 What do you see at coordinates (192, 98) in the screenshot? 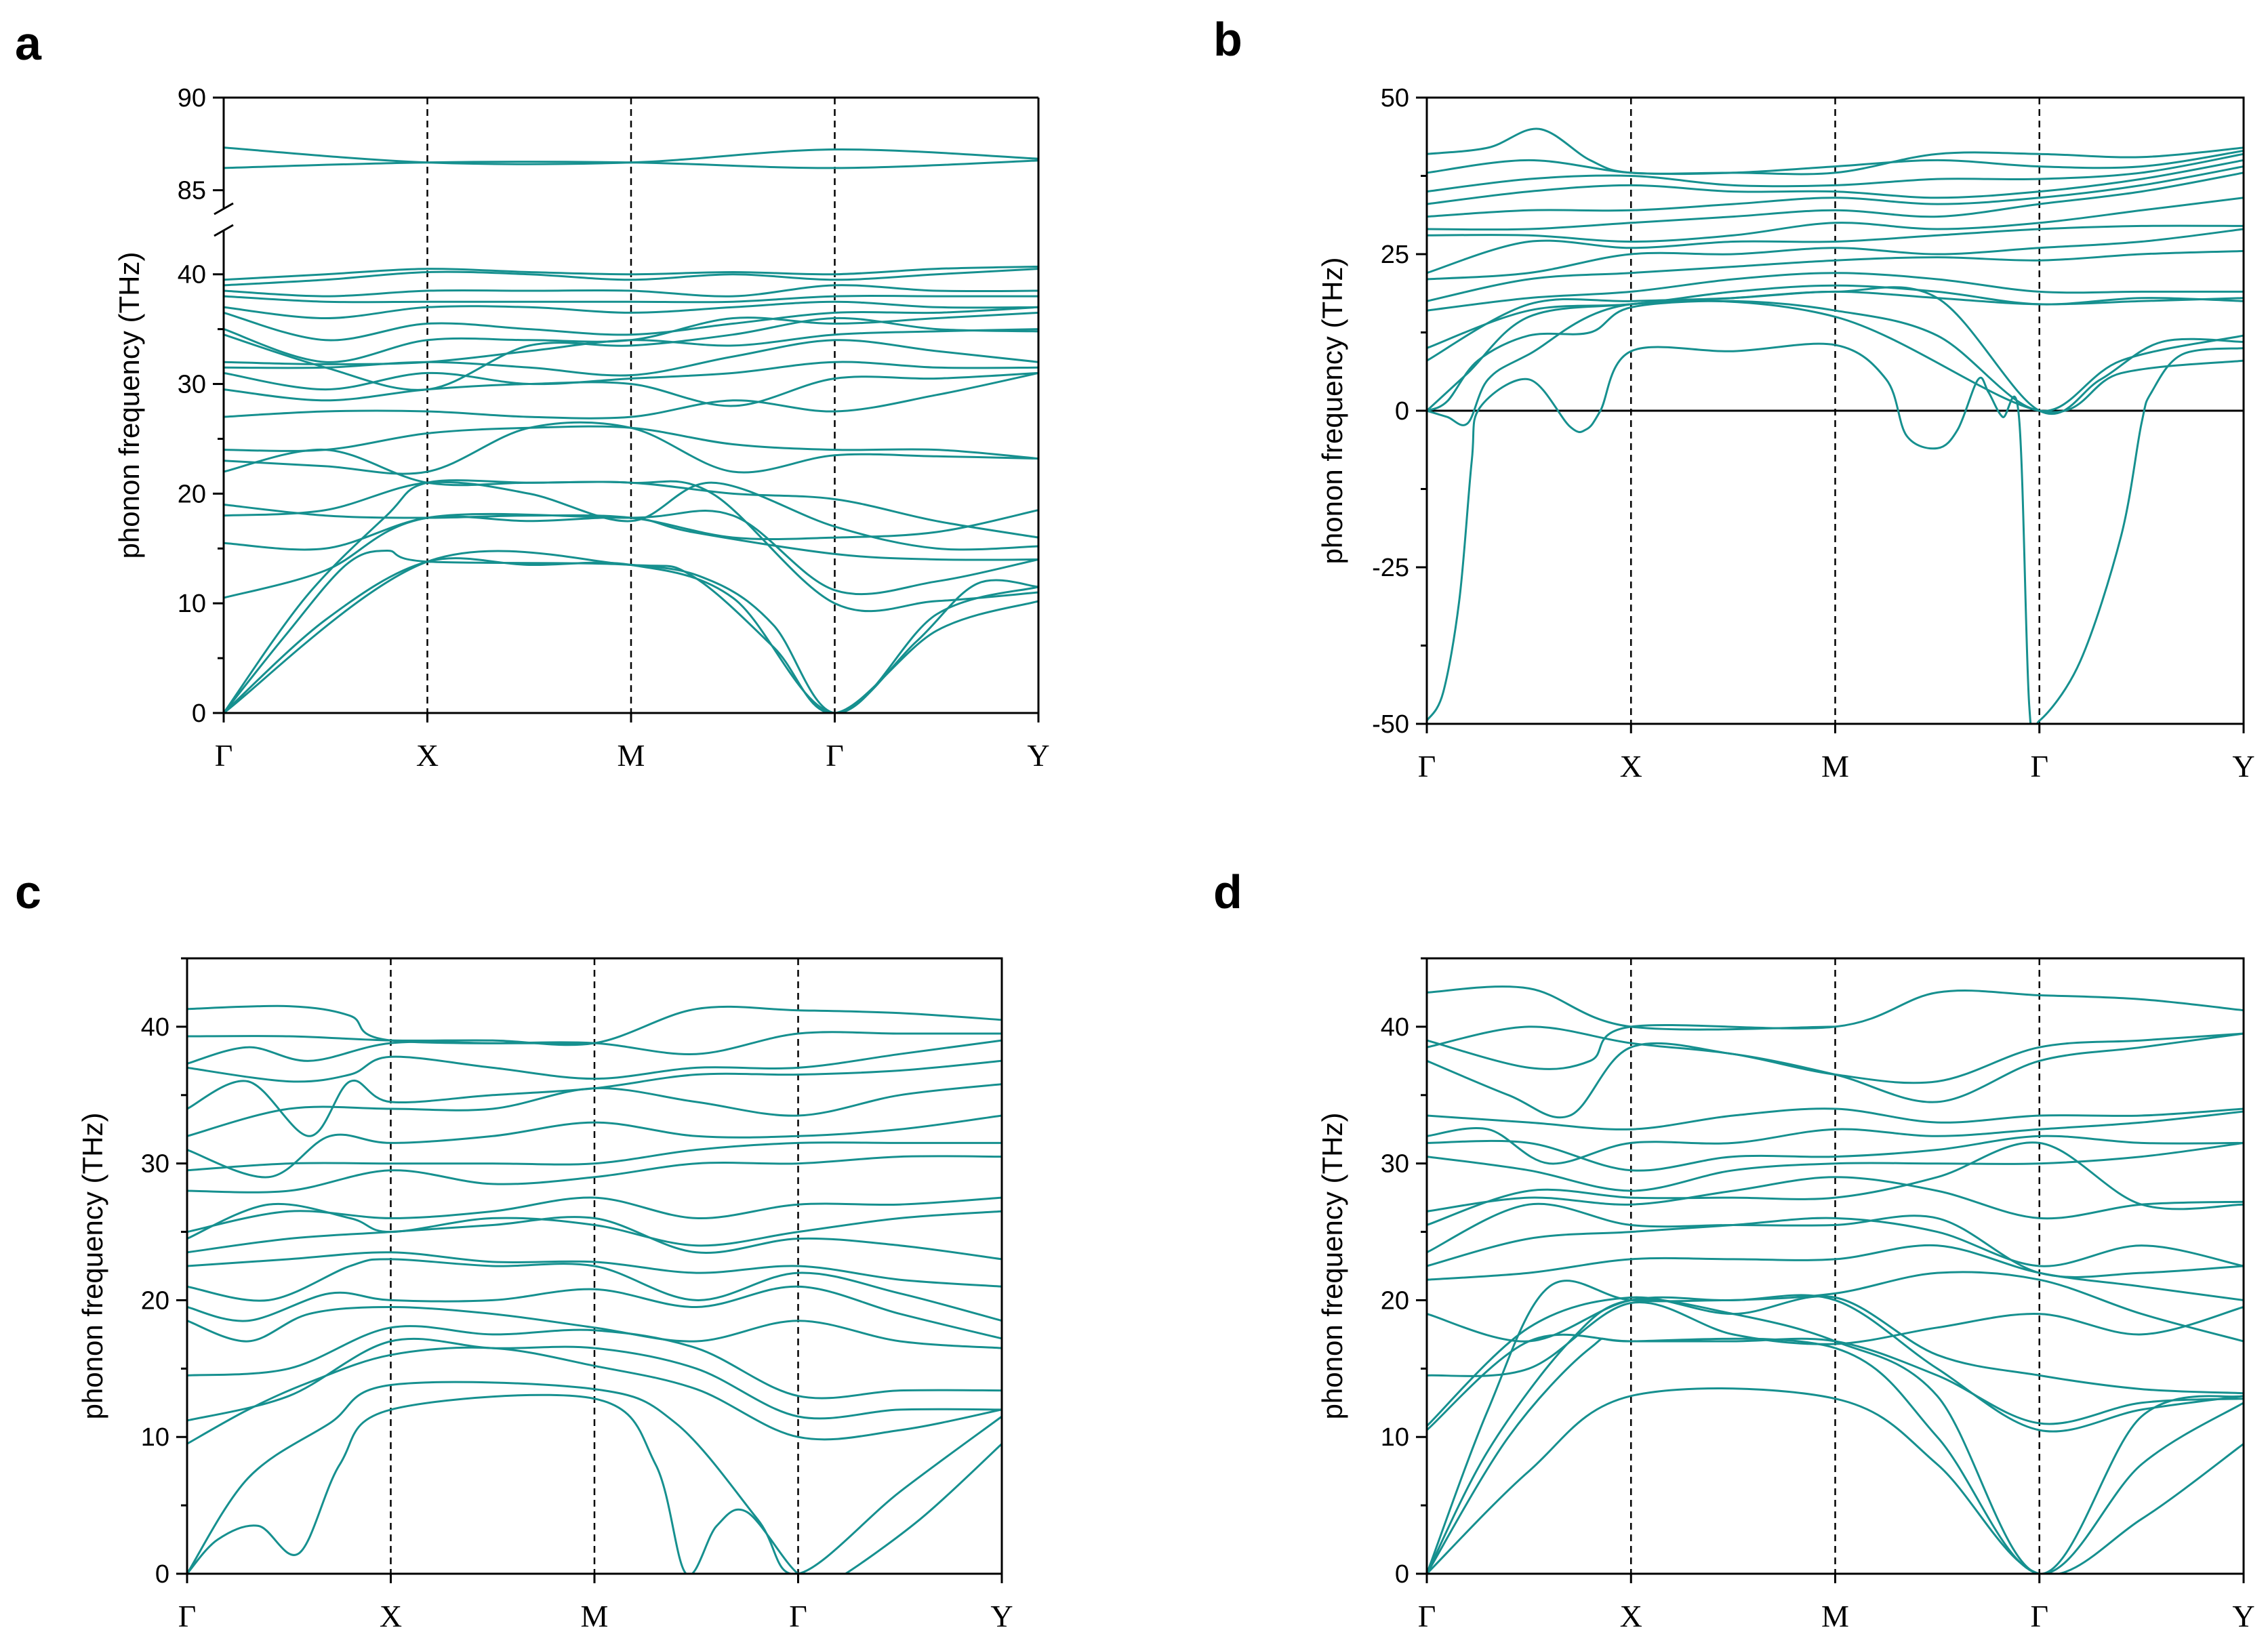
I see `y-tick-label: 90` at bounding box center [192, 98].